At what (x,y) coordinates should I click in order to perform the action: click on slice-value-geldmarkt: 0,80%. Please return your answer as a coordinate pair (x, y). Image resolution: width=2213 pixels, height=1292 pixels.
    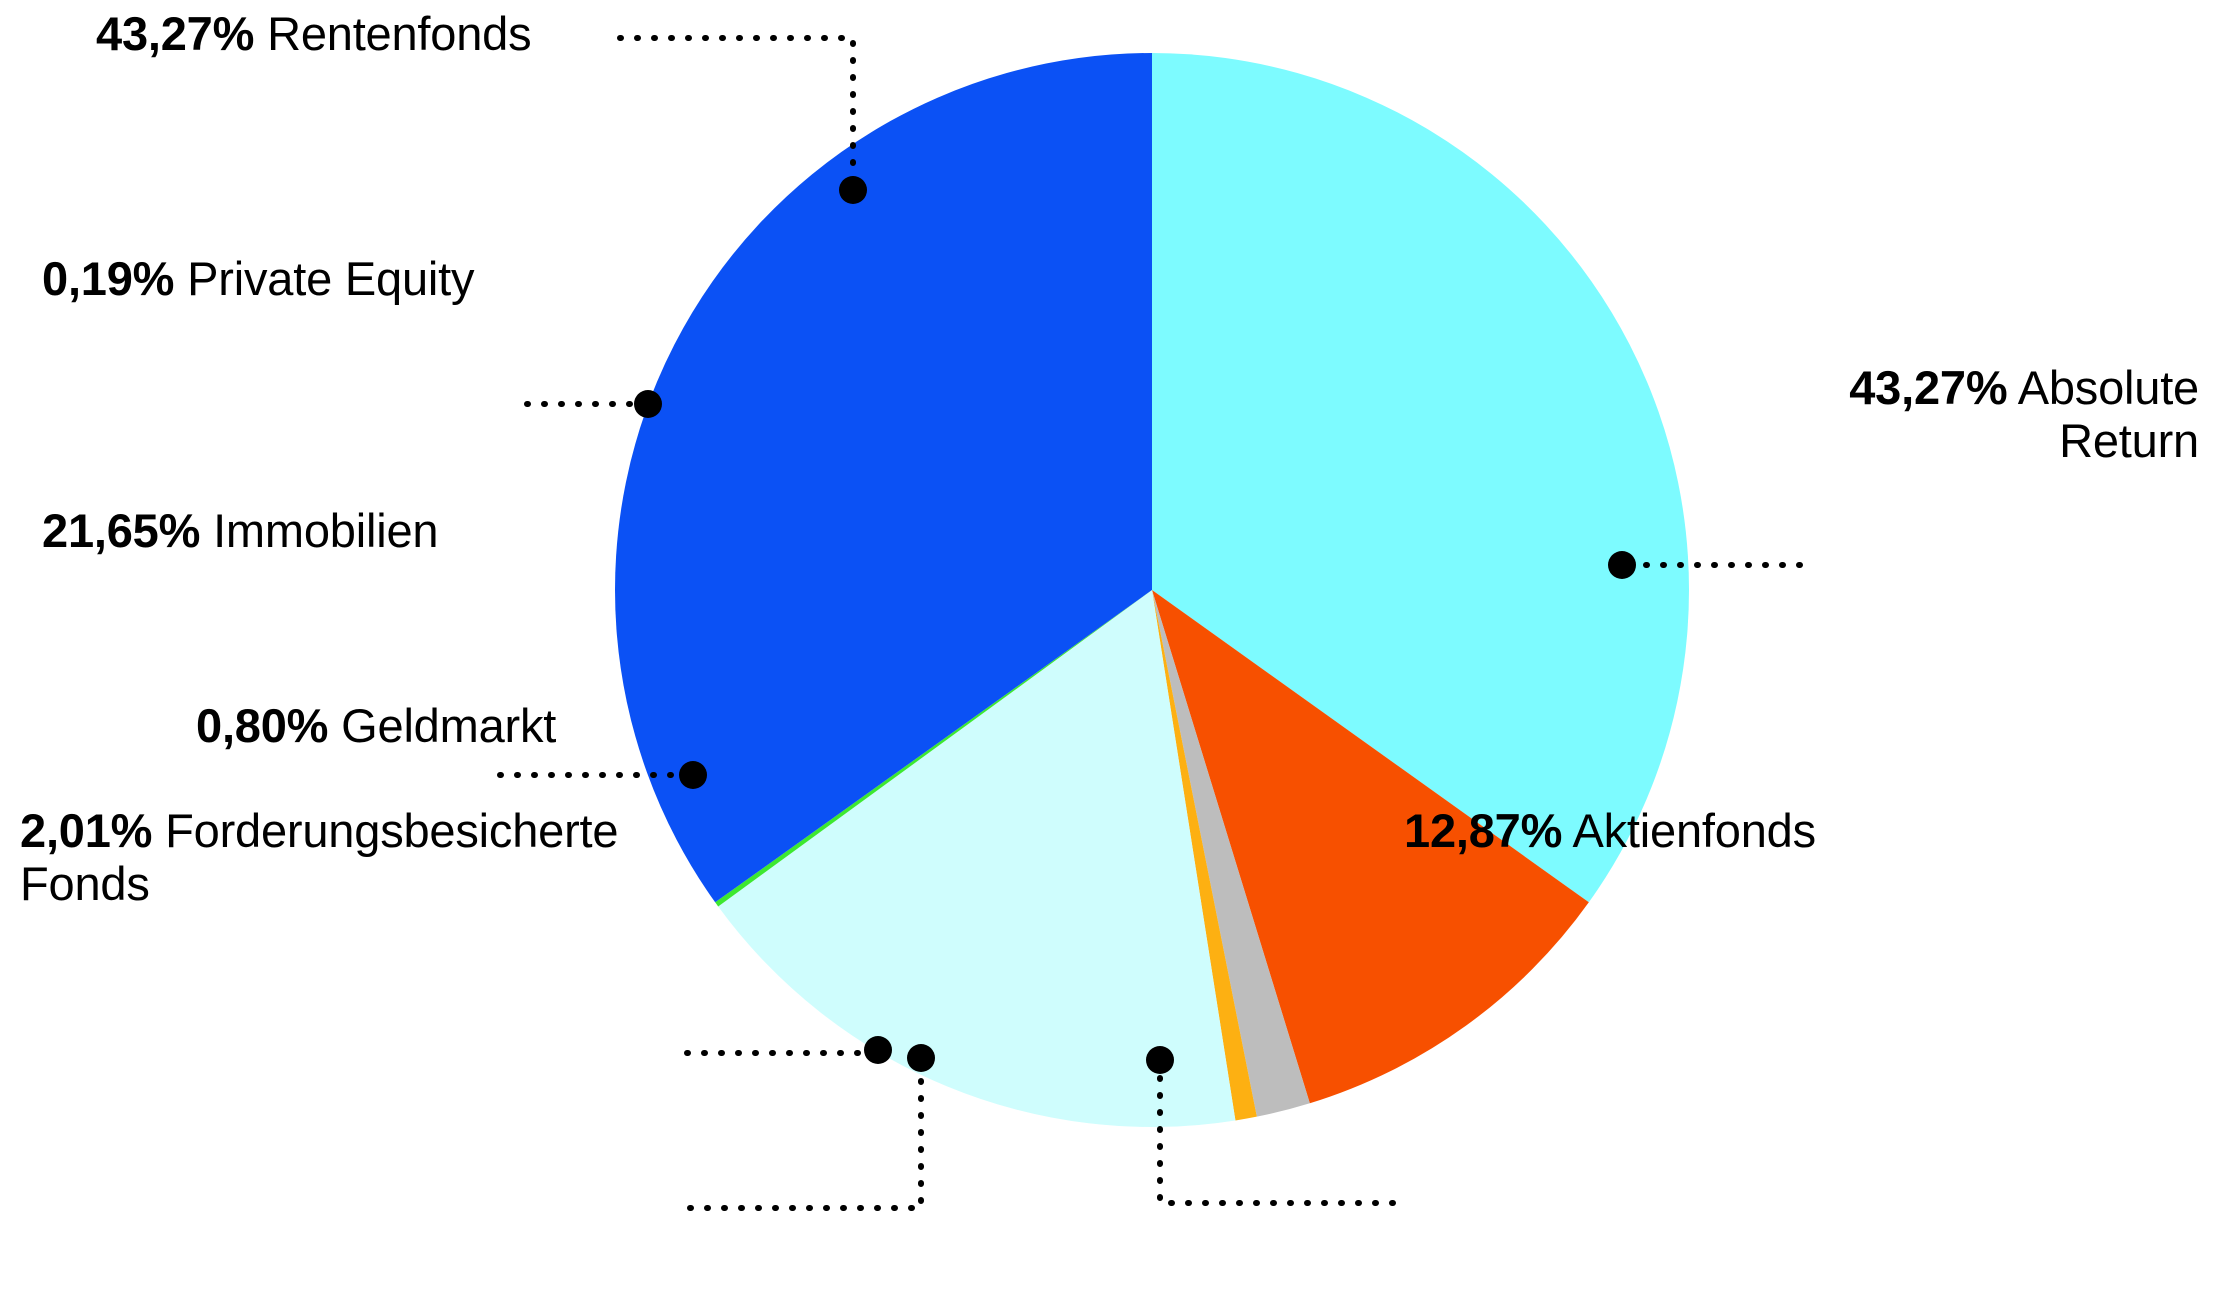
    Looking at the image, I should click on (262, 725).